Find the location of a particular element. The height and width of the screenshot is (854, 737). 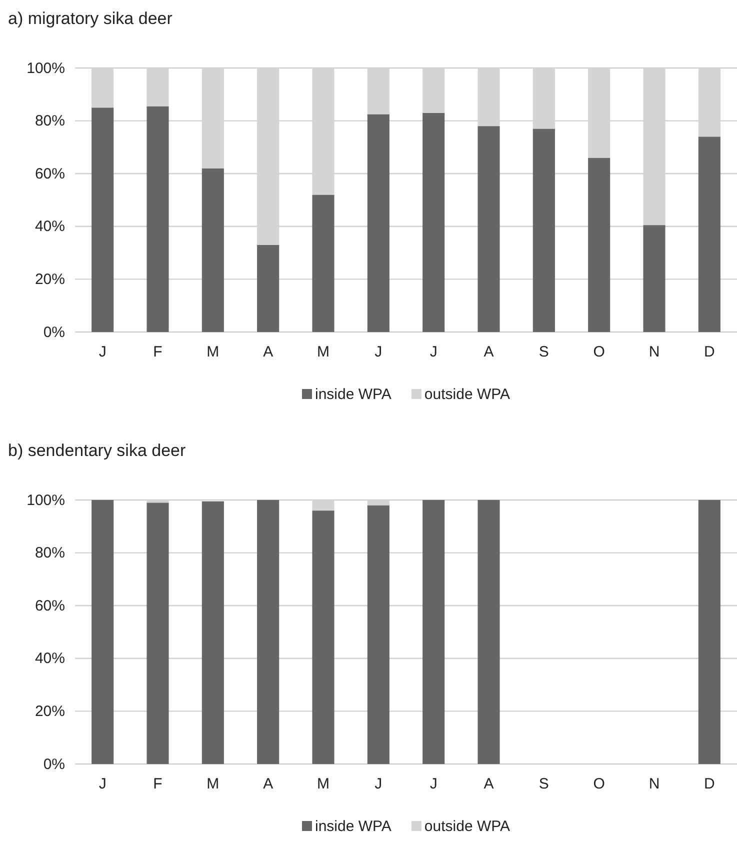

chart-title: b) sendentary sika deer is located at coordinates (97, 450).